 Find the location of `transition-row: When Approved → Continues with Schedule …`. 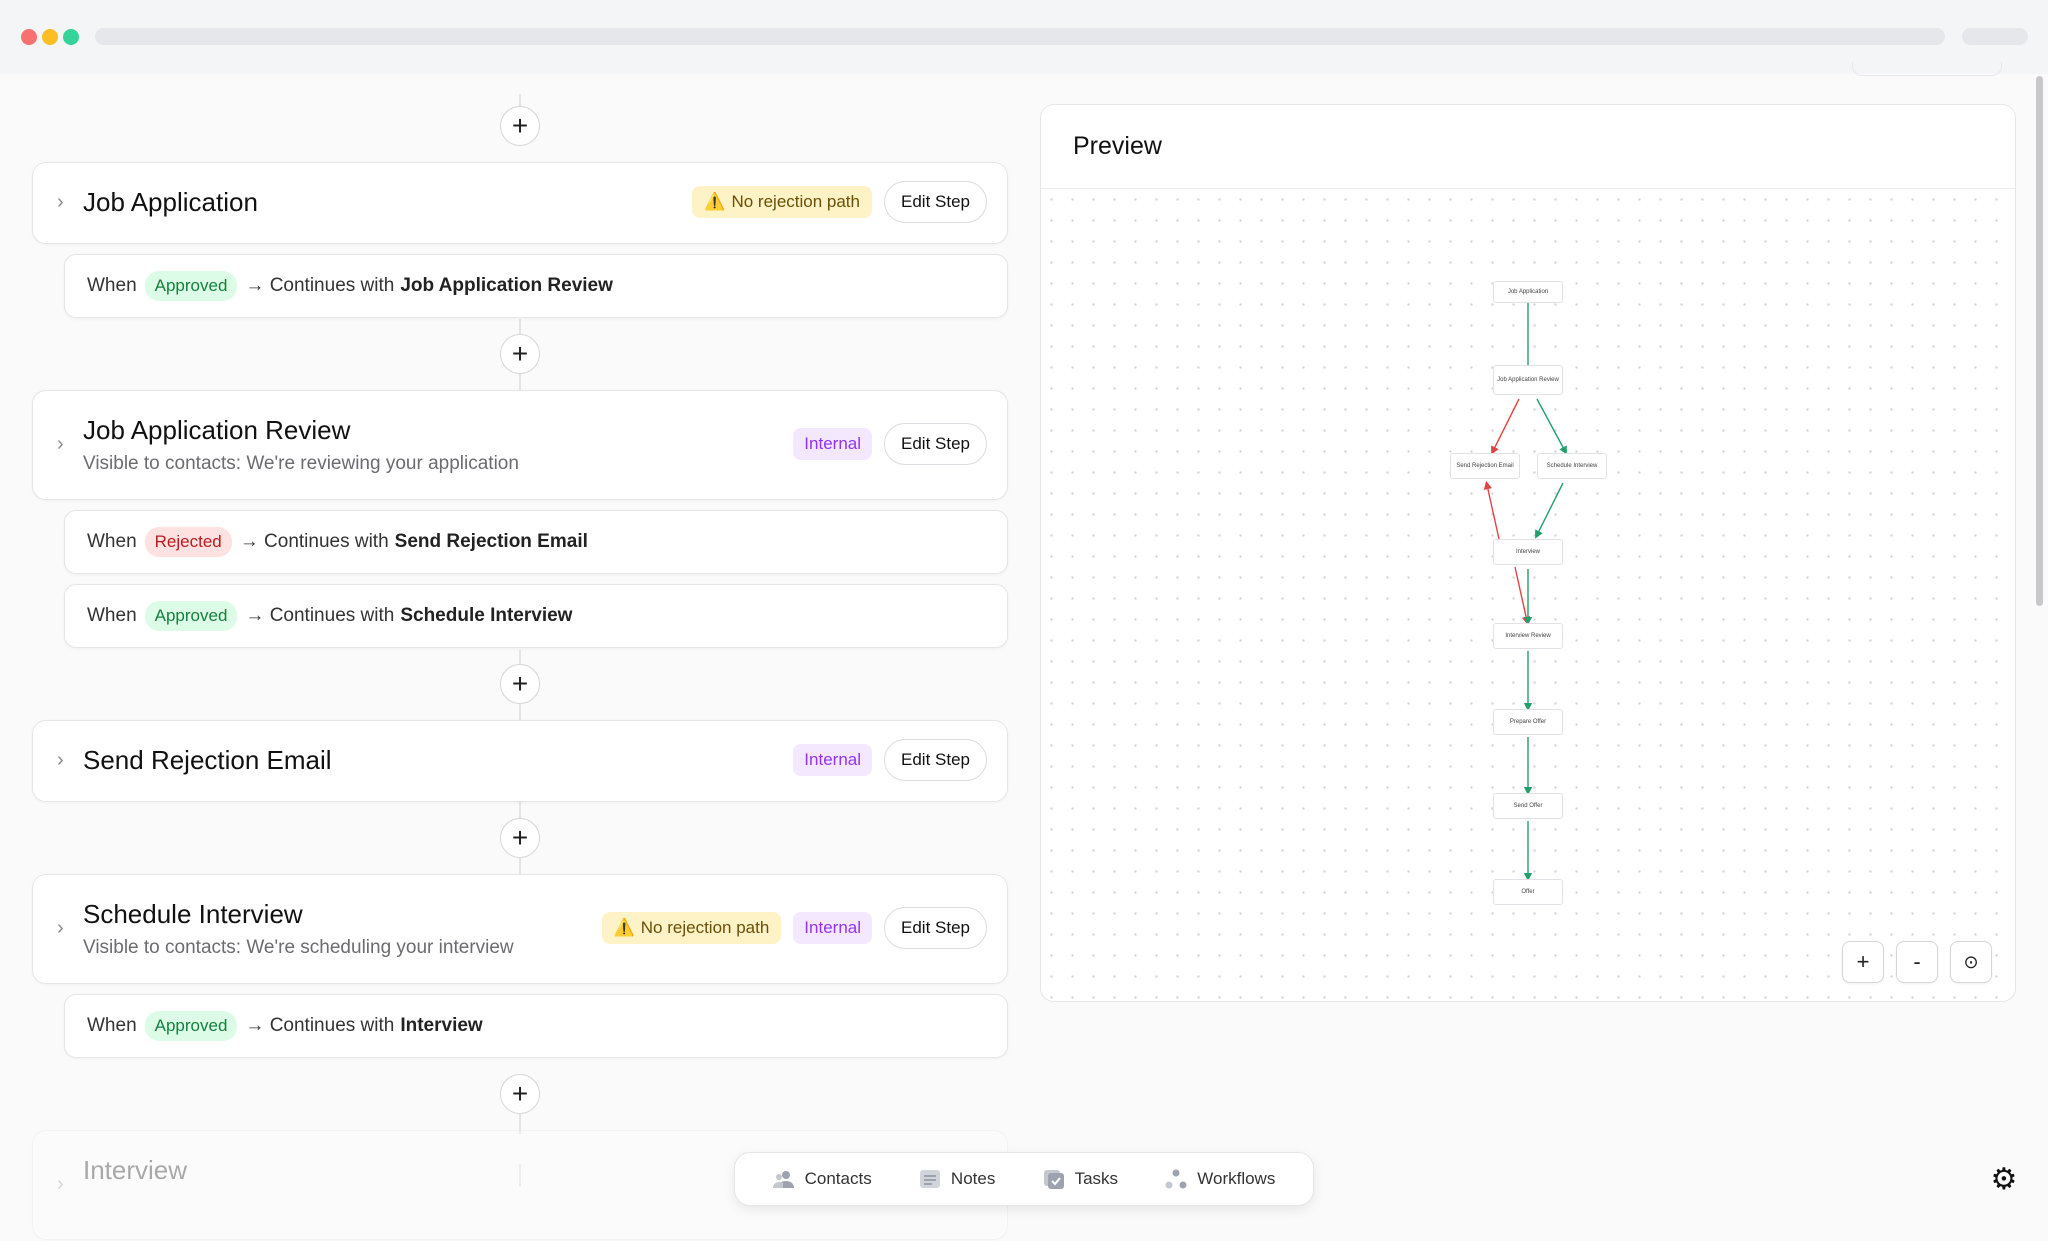

transition-row: When Approved → Continues with Schedule … is located at coordinates (536, 616).